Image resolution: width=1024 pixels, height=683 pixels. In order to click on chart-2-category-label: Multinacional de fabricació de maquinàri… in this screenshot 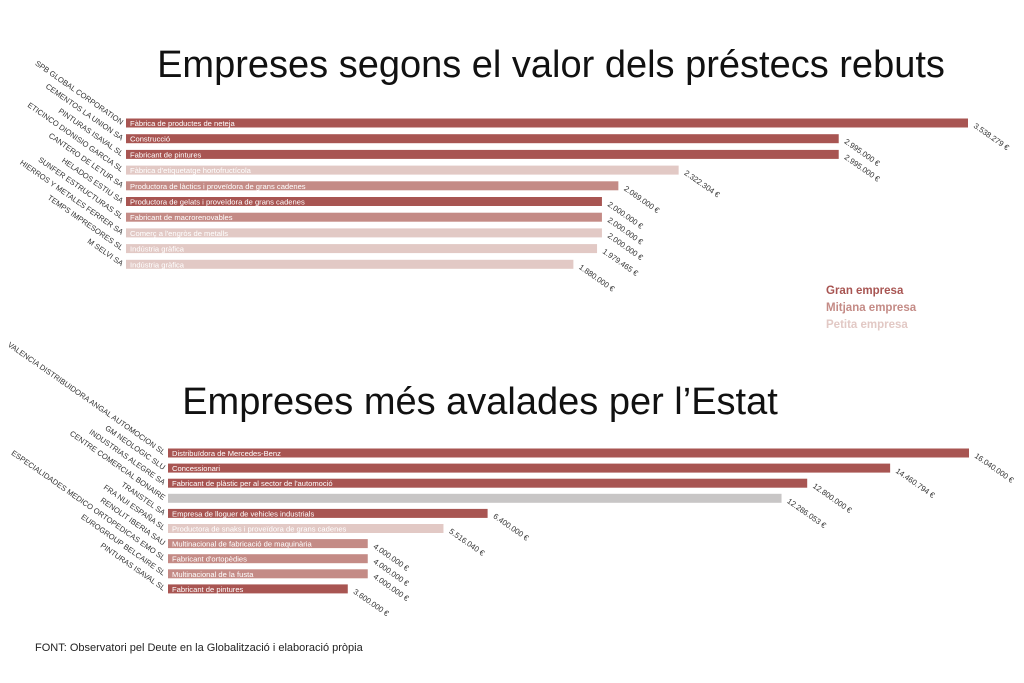, I will do `click(242, 544)`.